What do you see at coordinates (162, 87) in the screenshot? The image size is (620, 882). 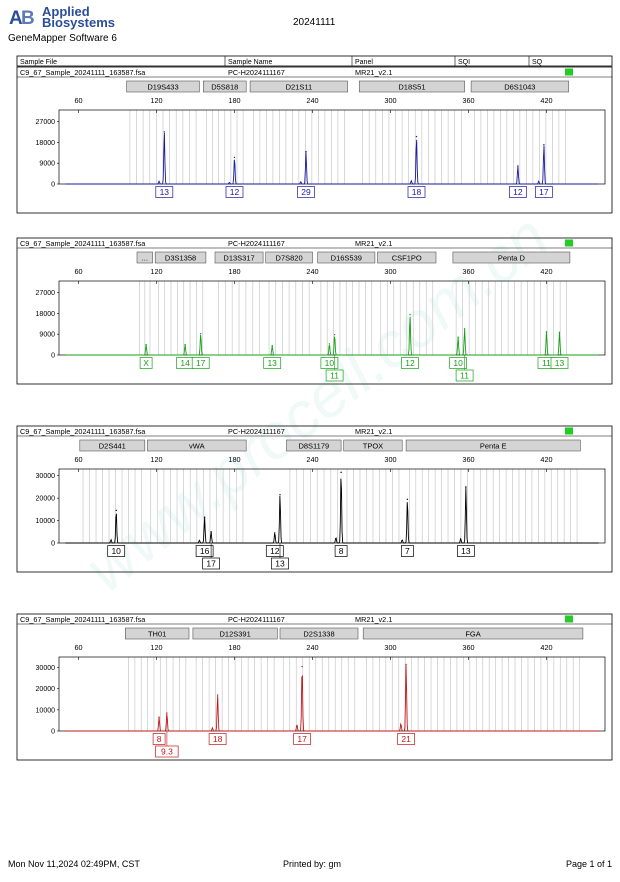 I see `locus-label: D19S433` at bounding box center [162, 87].